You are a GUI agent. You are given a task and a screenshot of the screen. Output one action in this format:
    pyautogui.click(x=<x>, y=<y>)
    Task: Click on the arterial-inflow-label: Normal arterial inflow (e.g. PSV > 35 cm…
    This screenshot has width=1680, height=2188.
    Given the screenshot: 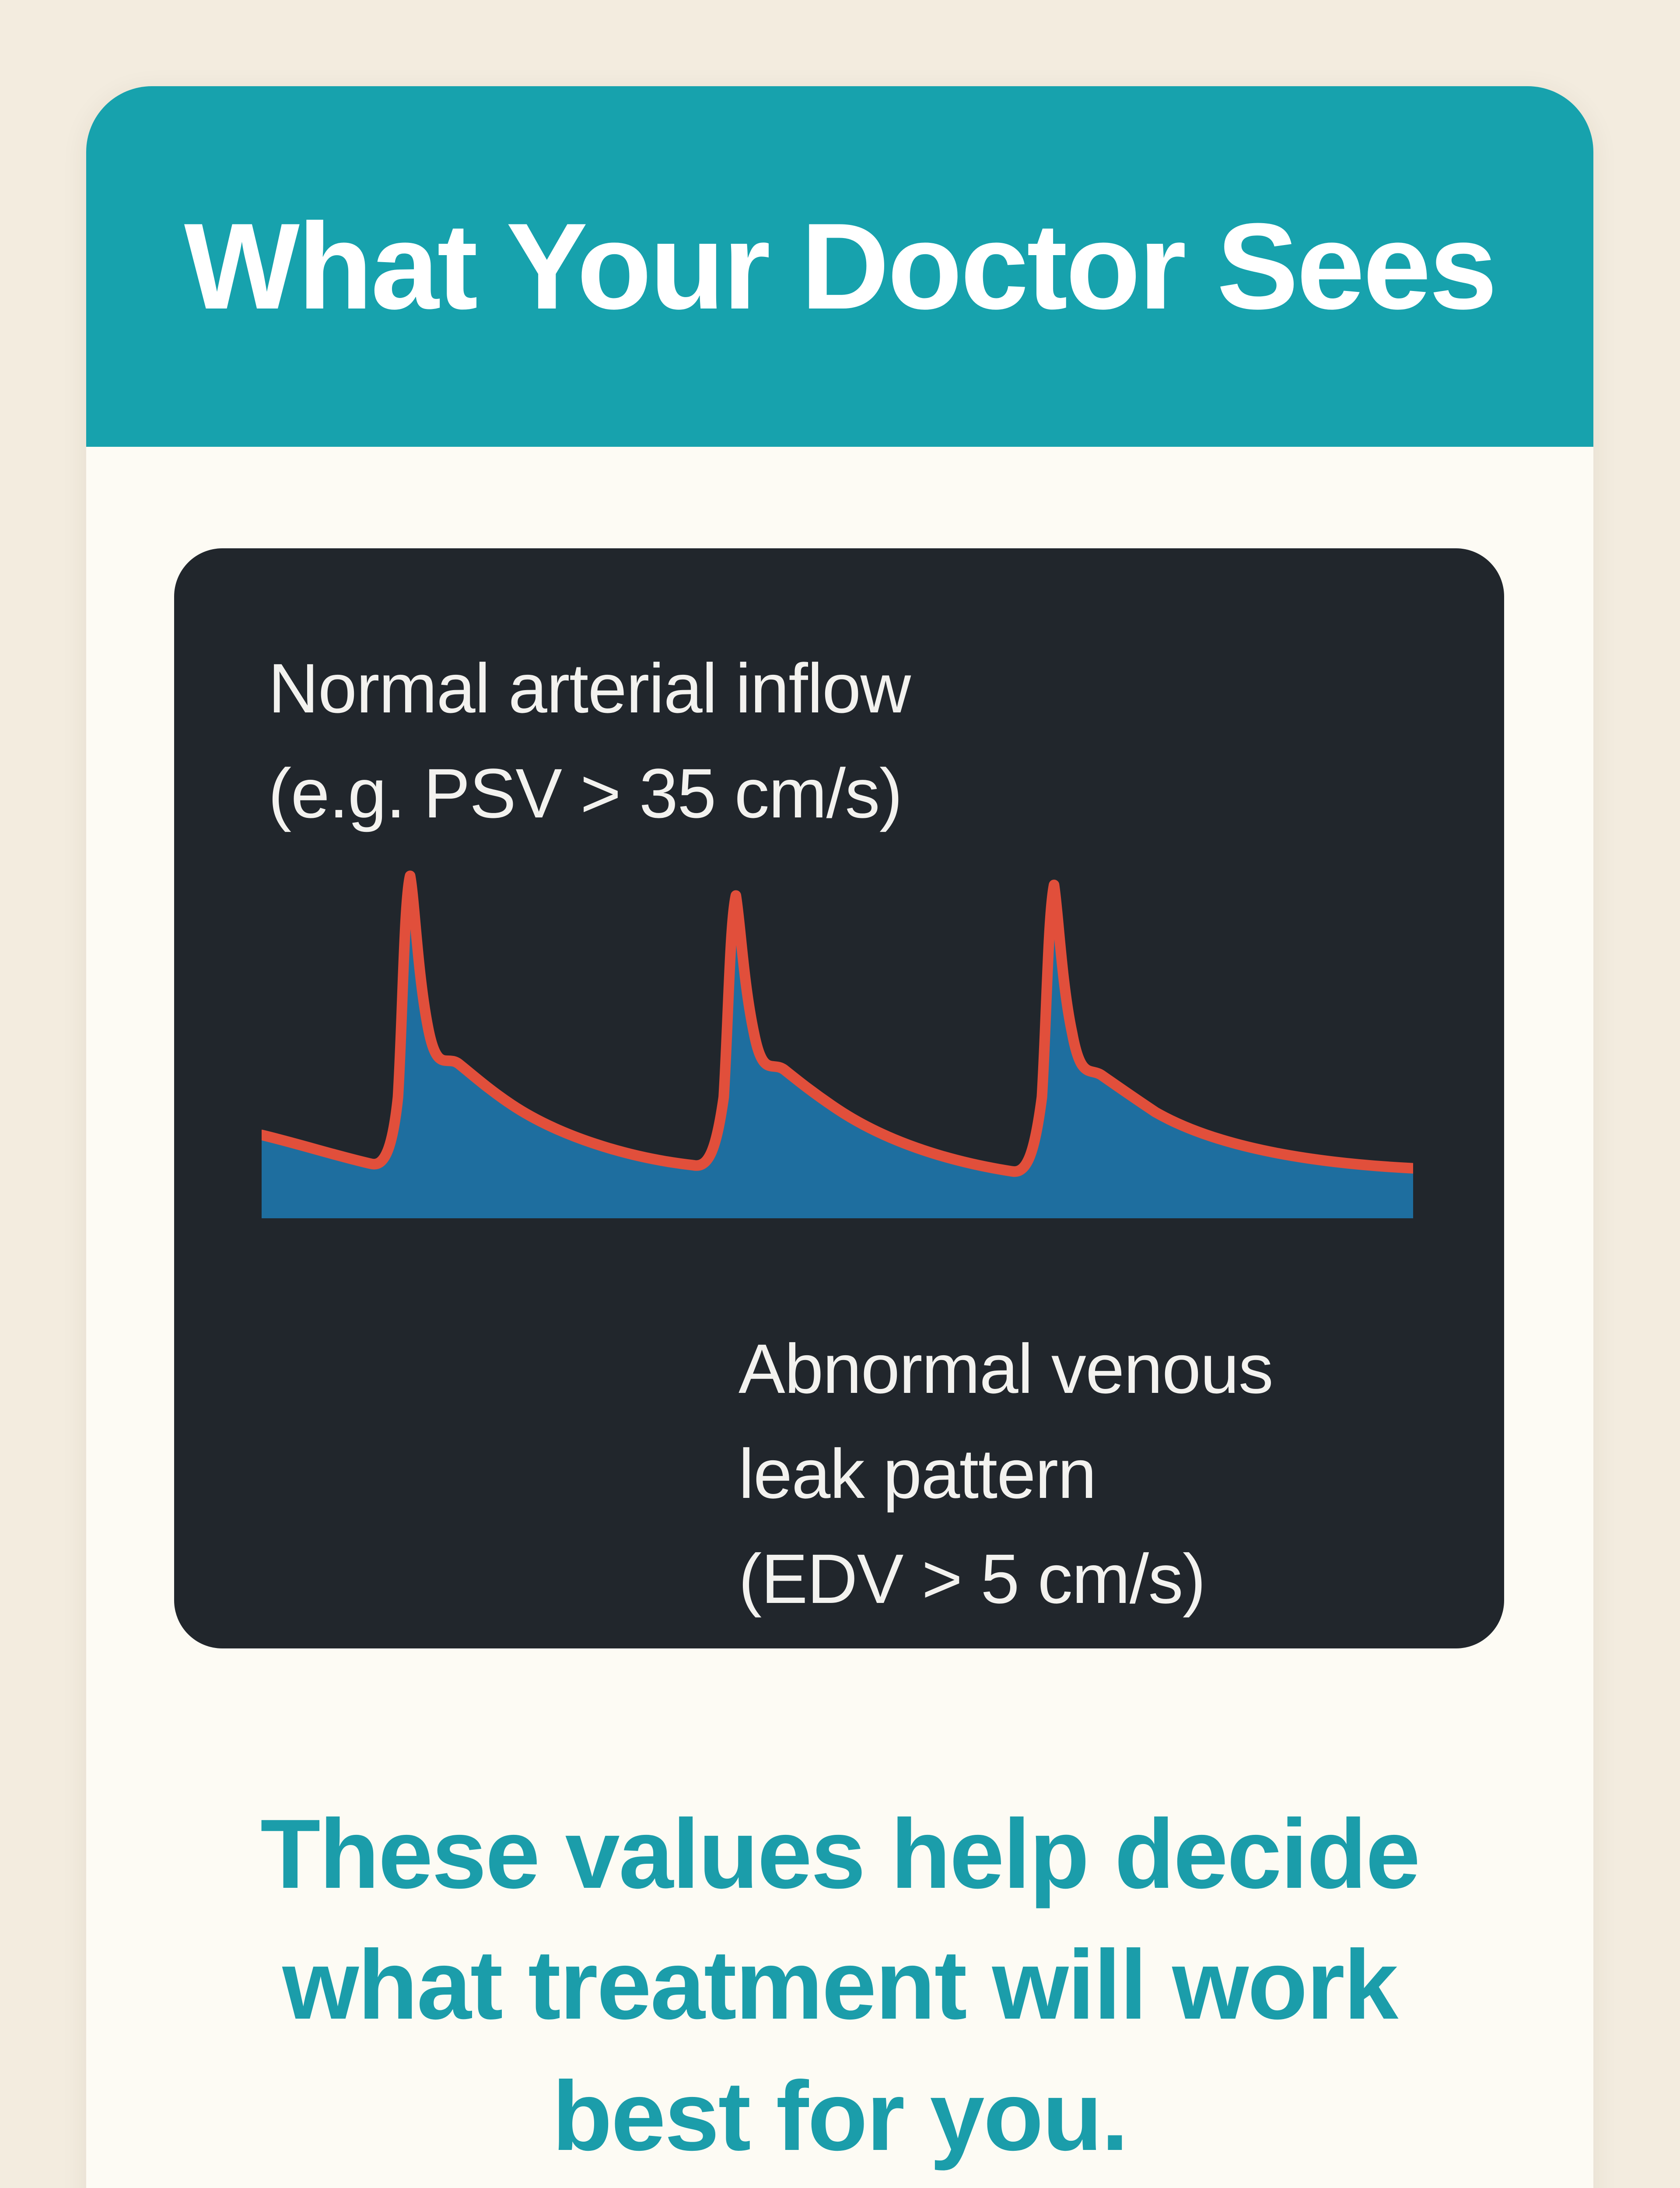 What is the action you would take?
    pyautogui.click(x=589, y=740)
    